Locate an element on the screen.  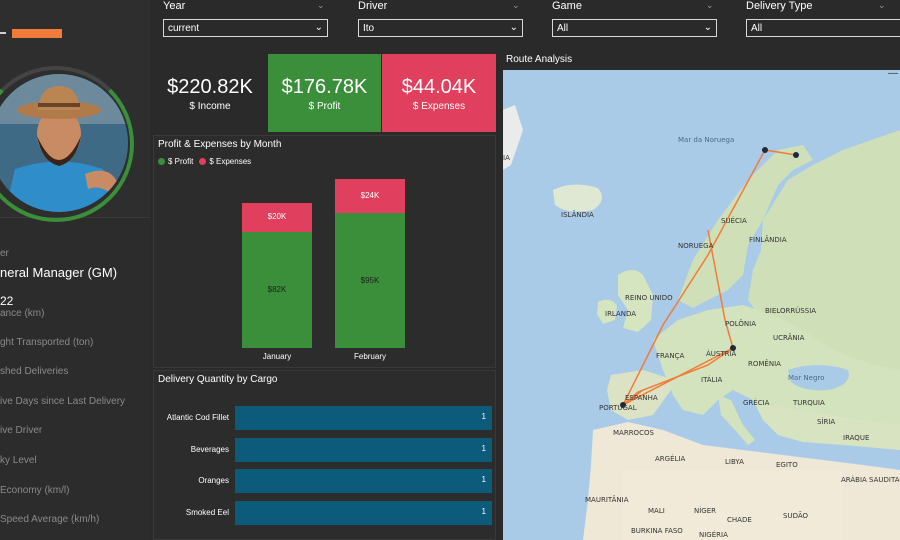
map-label-franca: FRANÇA is located at coordinates (670, 356).